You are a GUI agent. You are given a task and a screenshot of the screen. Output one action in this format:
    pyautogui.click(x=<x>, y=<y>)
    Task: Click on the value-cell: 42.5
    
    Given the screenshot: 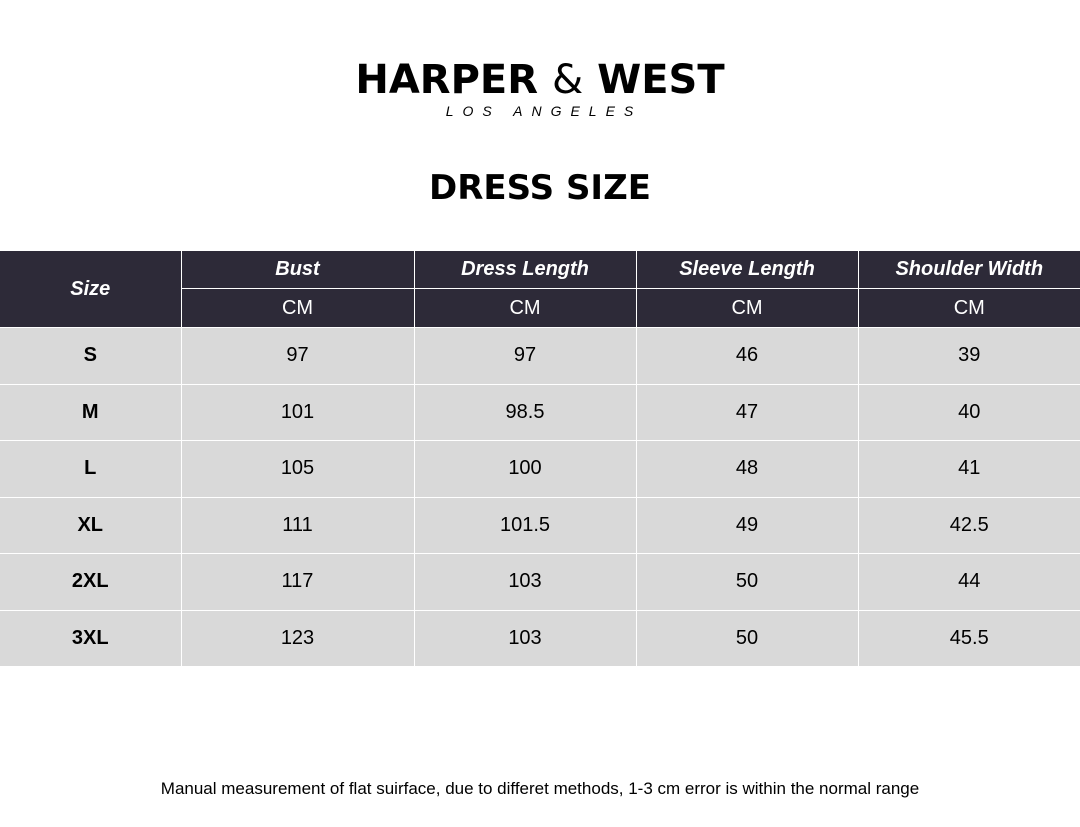 What is the action you would take?
    pyautogui.click(x=968, y=525)
    